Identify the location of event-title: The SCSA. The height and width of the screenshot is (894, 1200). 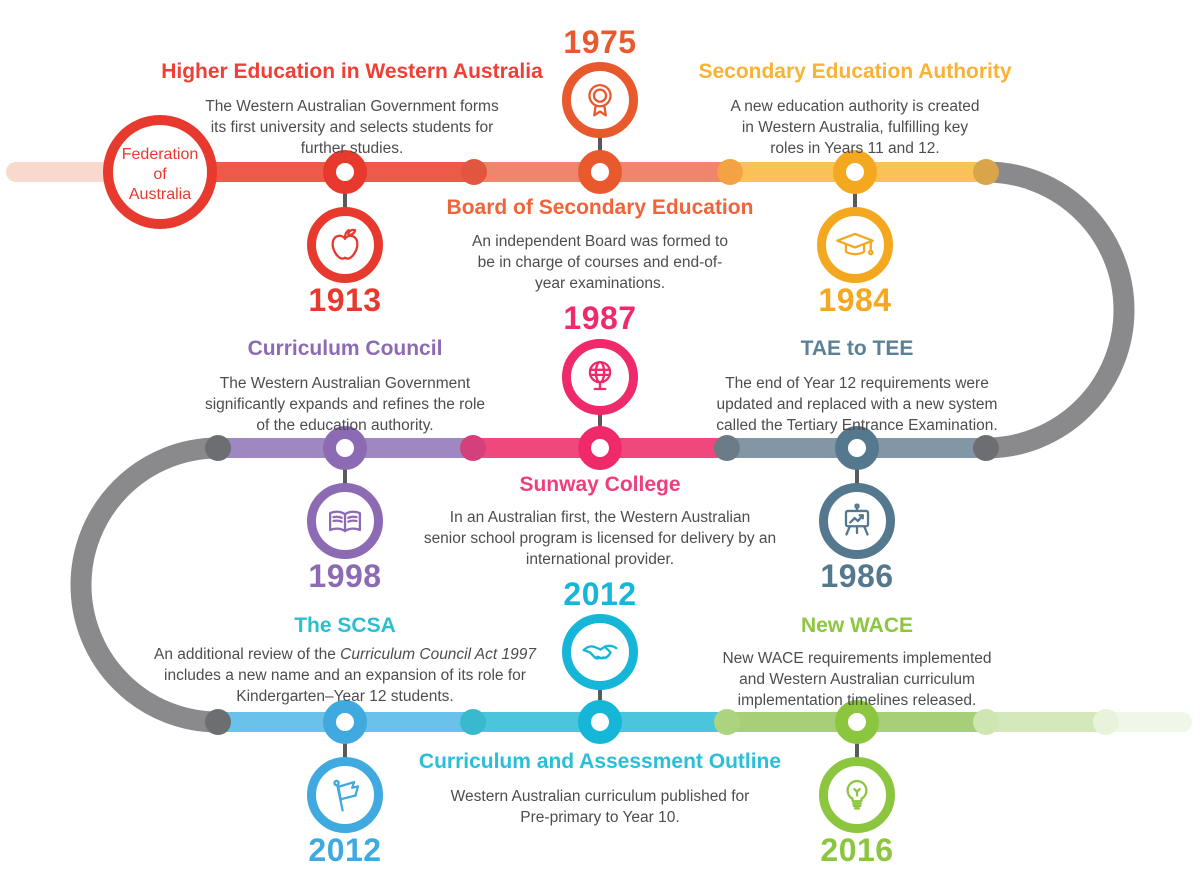
(345, 625).